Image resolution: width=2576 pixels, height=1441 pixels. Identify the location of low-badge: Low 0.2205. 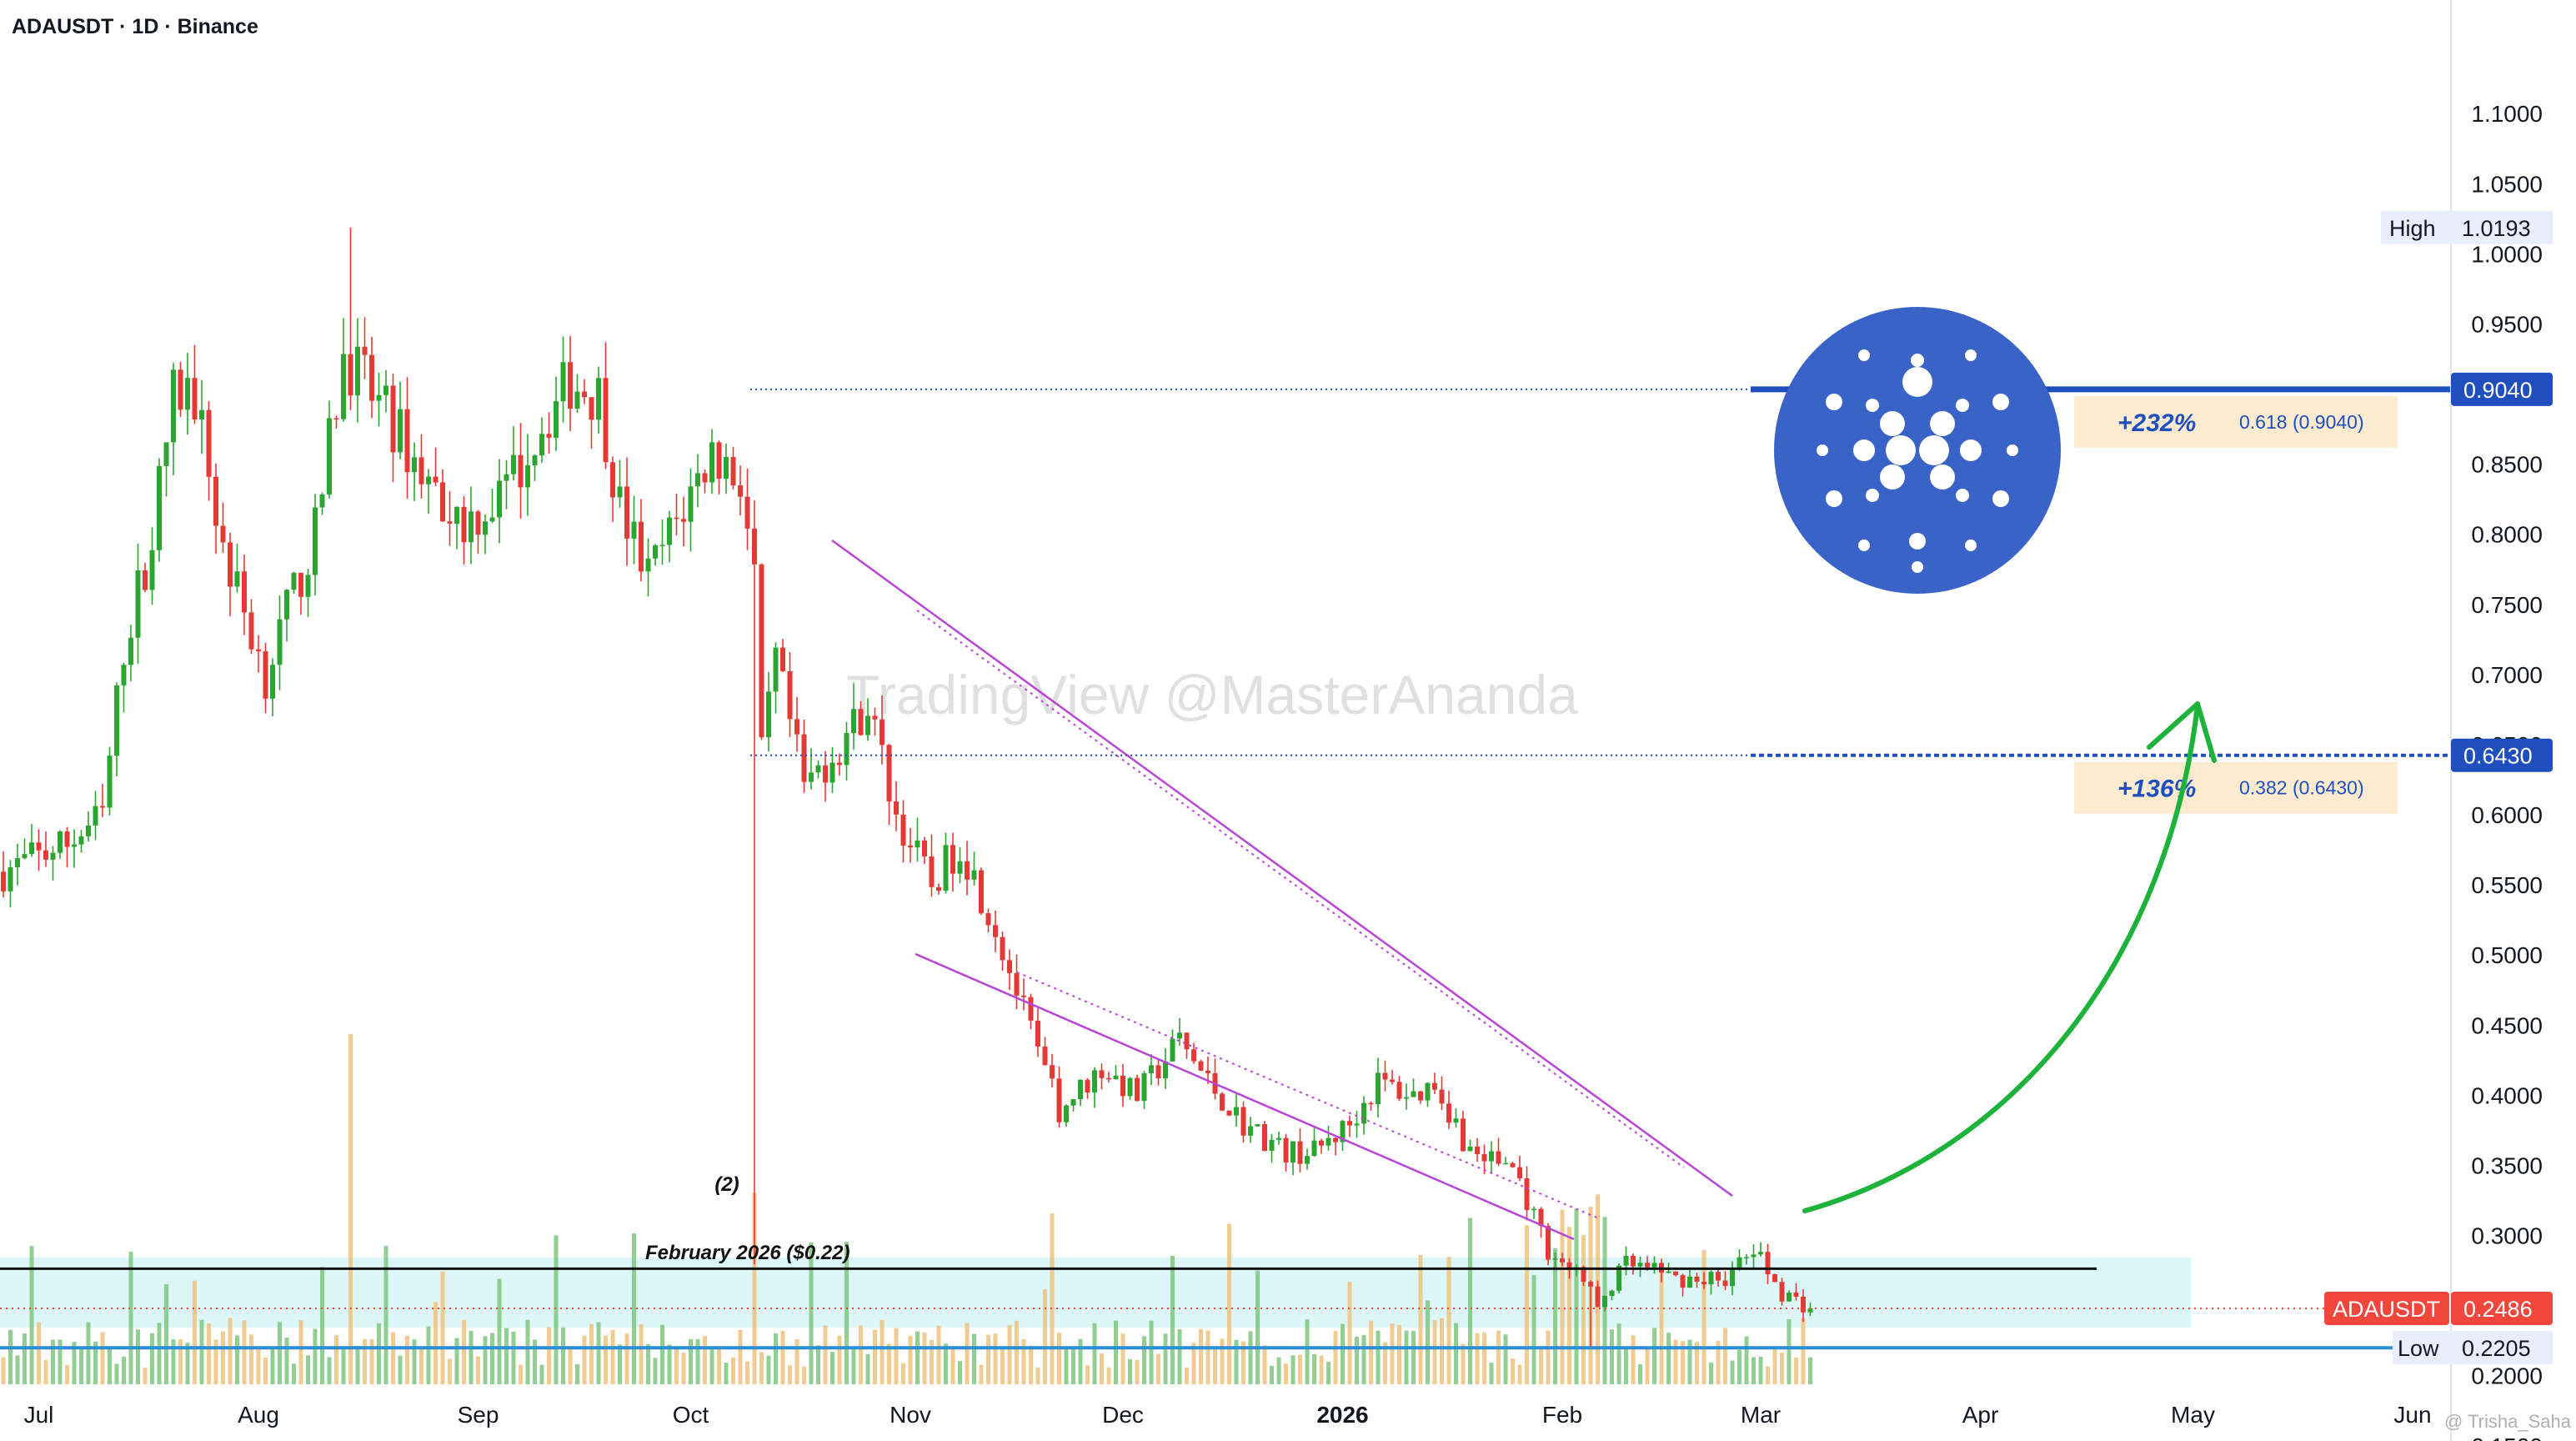
(2473, 1348).